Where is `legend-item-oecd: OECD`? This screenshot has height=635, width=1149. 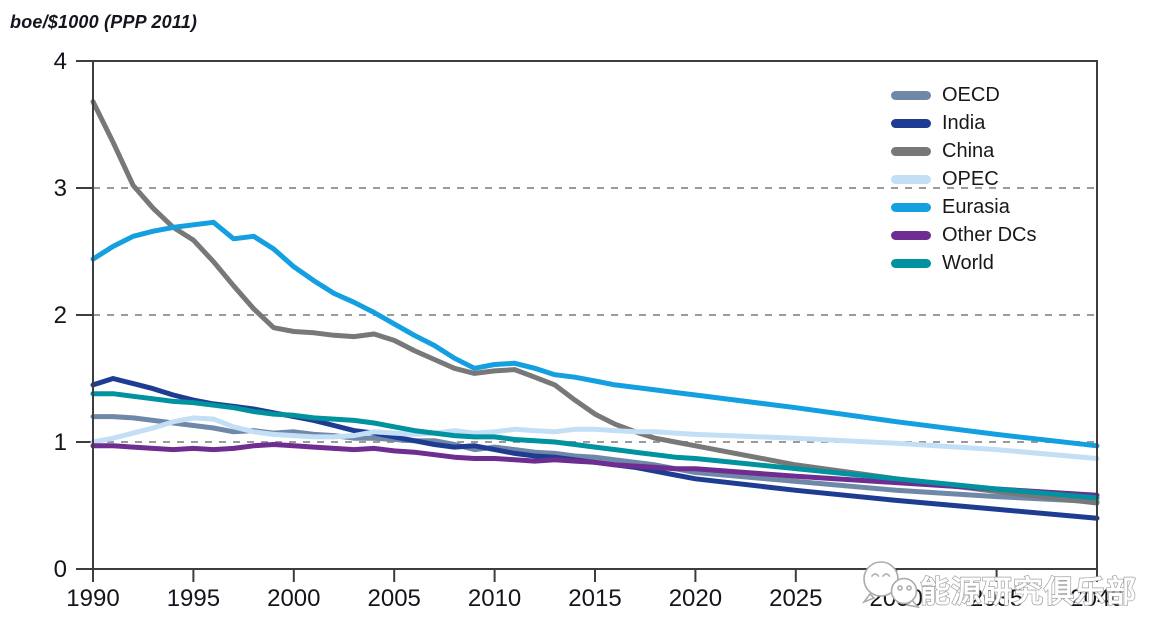 legend-item-oecd: OECD is located at coordinates (963, 95).